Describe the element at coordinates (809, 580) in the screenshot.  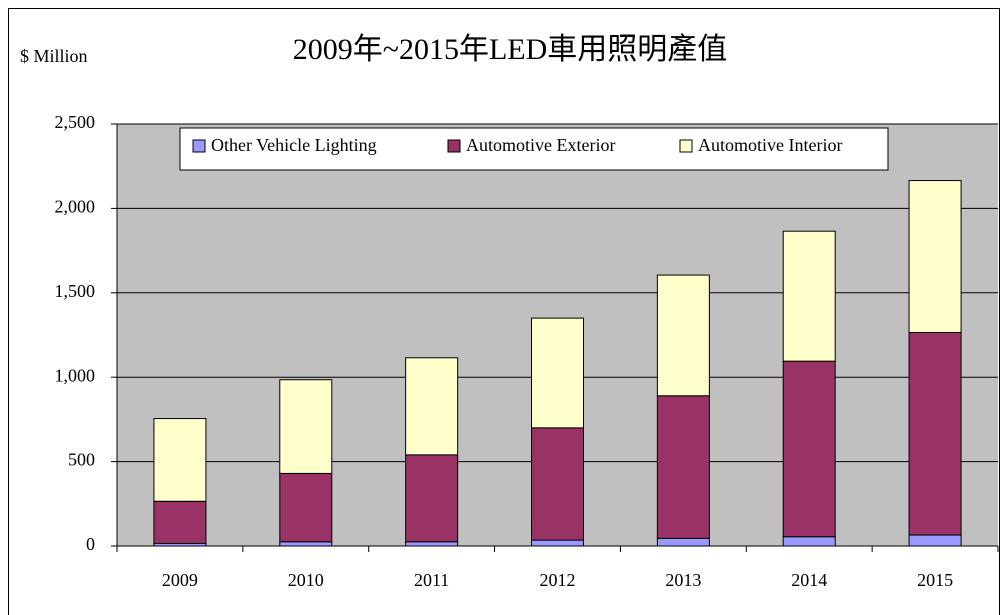
I see `x-tick-label: 2014` at that location.